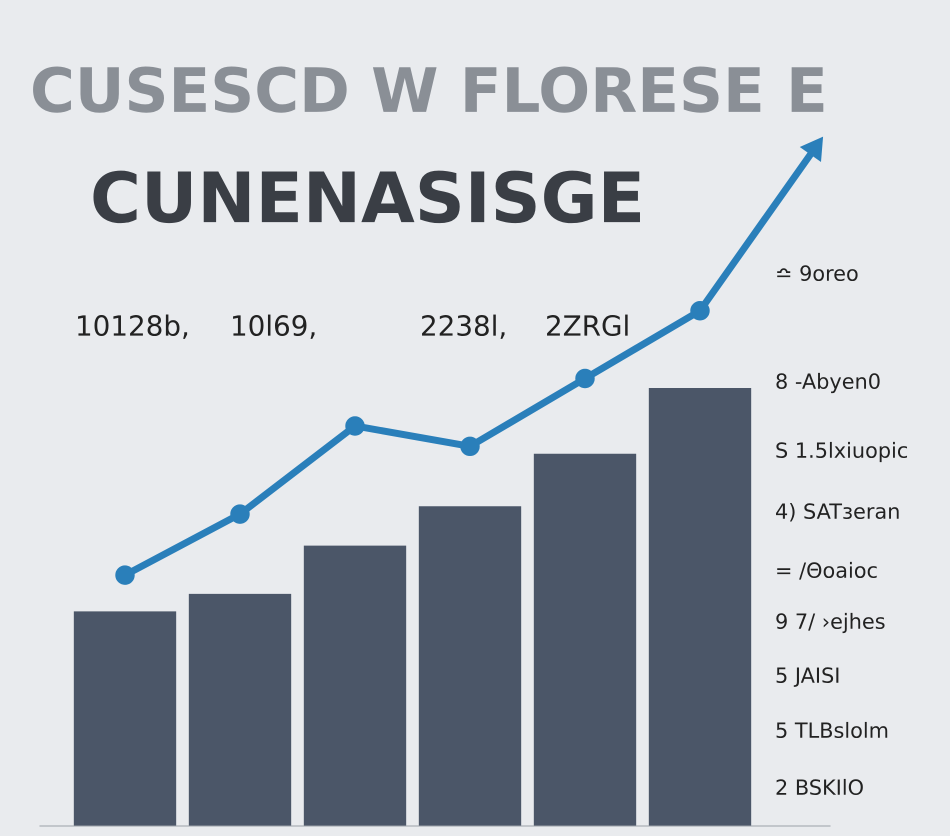  I want to click on annotation: 2ZRGl, so click(587, 325).